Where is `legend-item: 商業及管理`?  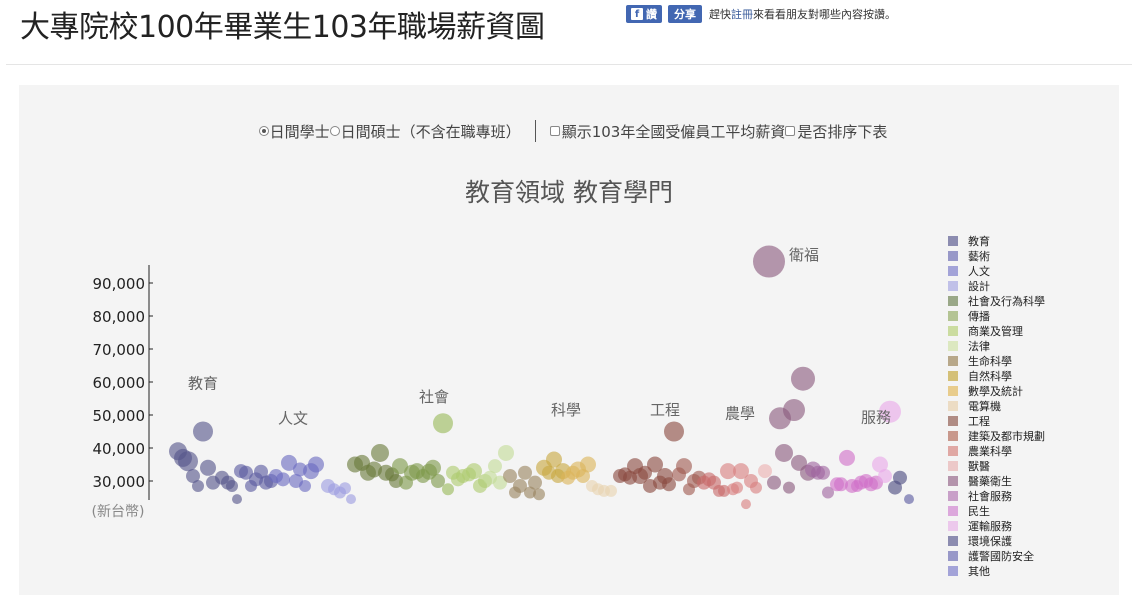 legend-item: 商業及管理 is located at coordinates (996, 330).